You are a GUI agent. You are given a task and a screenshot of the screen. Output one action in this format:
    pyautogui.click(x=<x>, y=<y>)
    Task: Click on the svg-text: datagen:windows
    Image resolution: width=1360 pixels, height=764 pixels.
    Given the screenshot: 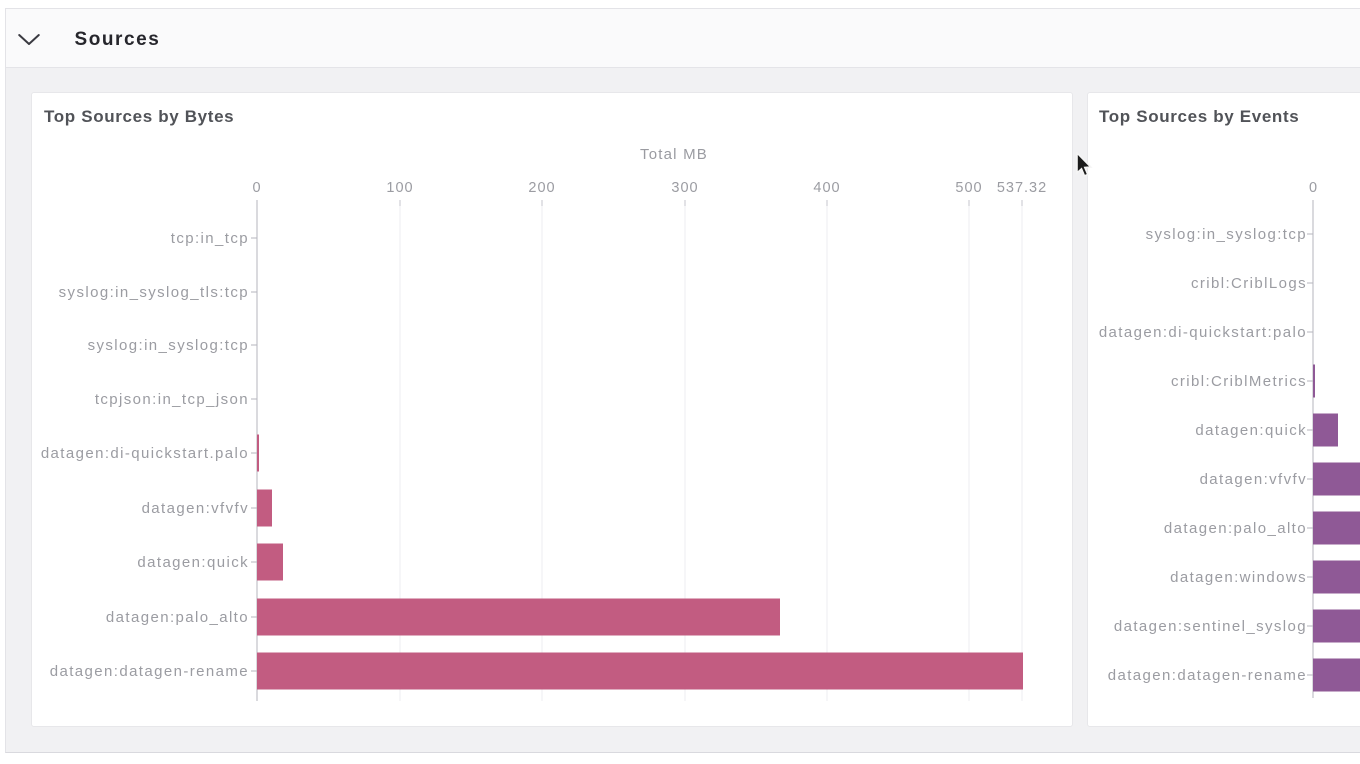 What is the action you would take?
    pyautogui.click(x=1238, y=577)
    